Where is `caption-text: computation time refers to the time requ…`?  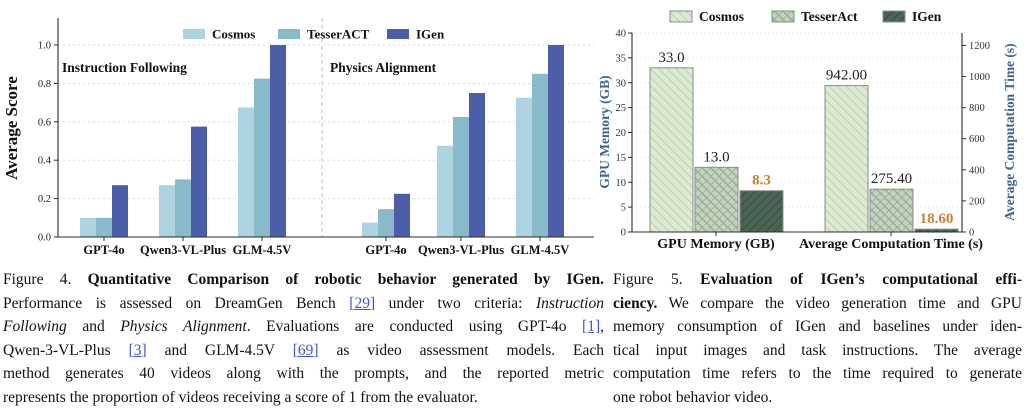 caption-text: computation time refers to the time requ… is located at coordinates (817, 373).